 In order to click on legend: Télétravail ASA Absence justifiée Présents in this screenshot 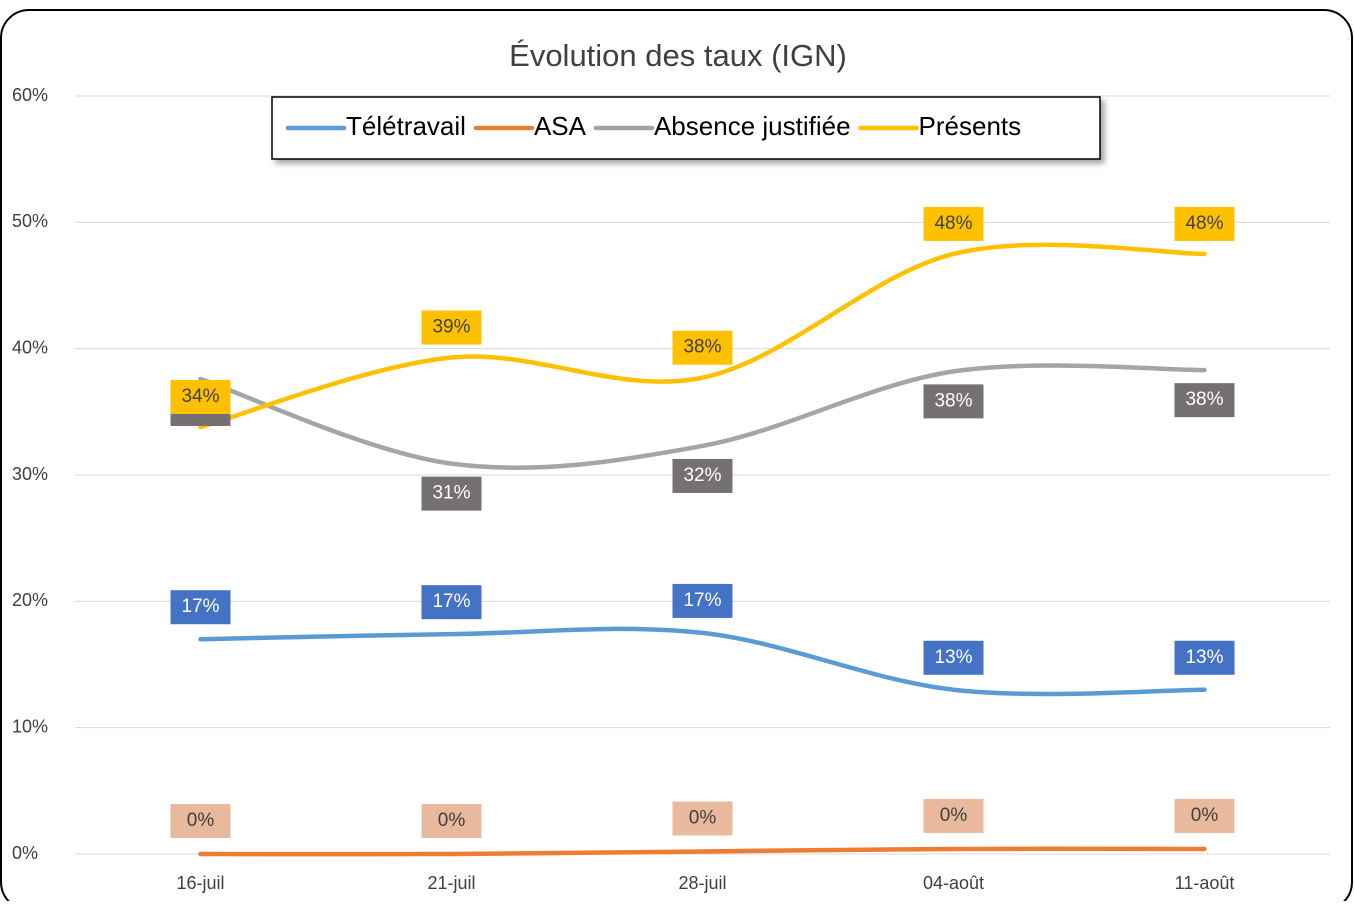, I will do `click(686, 128)`.